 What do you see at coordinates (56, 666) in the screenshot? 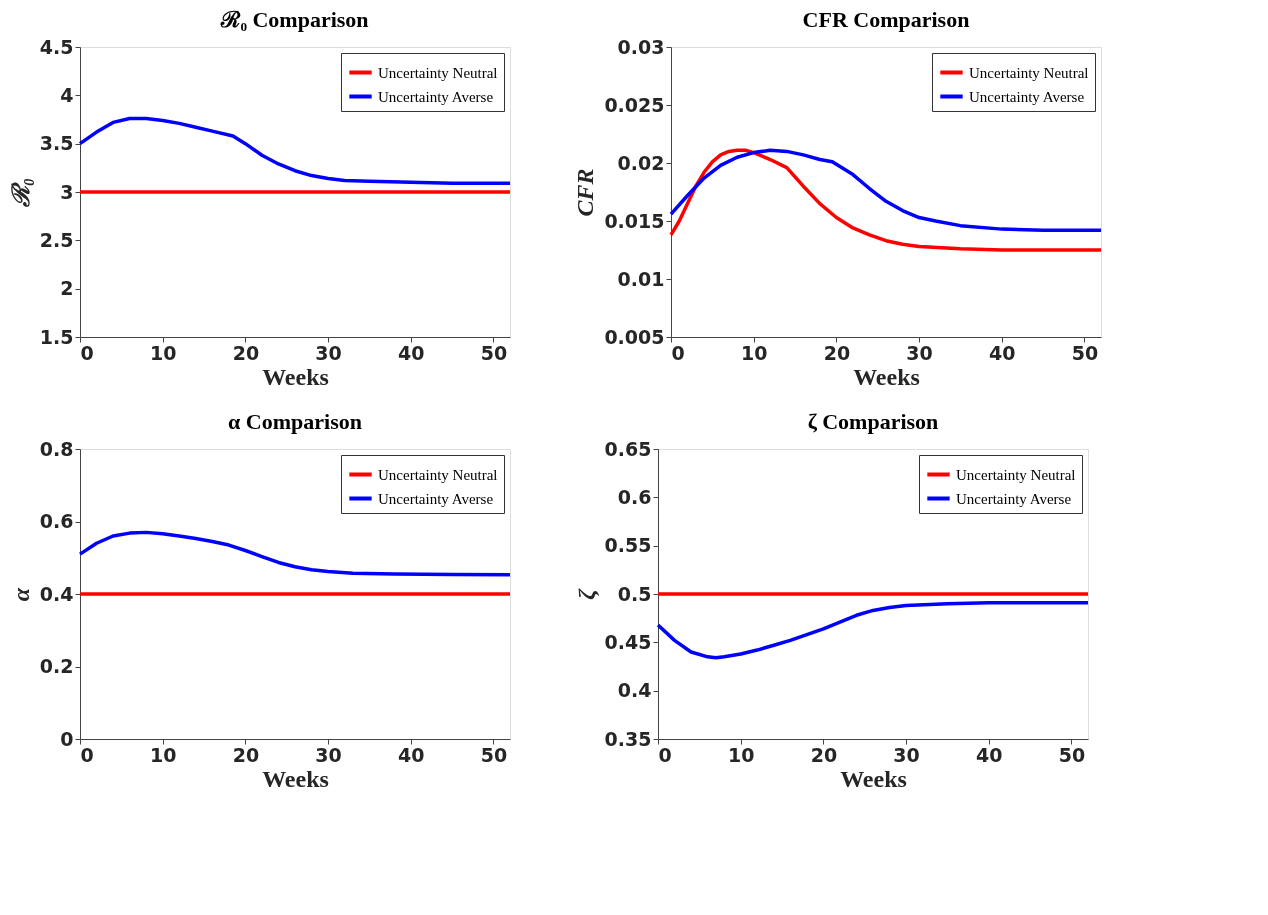
I see `y-tick-label: 0.2` at bounding box center [56, 666].